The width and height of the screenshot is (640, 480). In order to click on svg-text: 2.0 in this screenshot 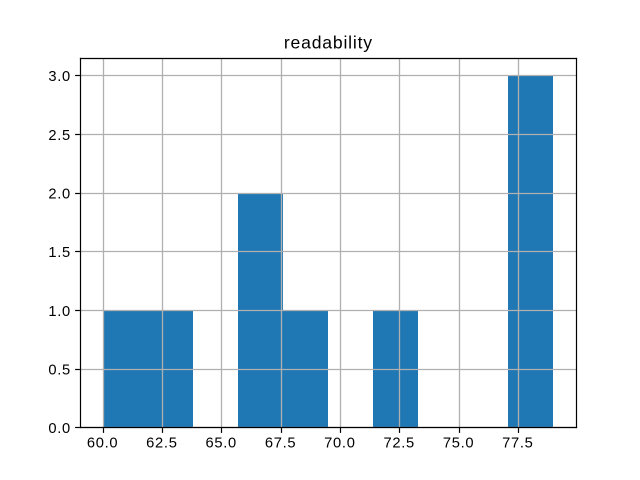, I will do `click(59, 194)`.